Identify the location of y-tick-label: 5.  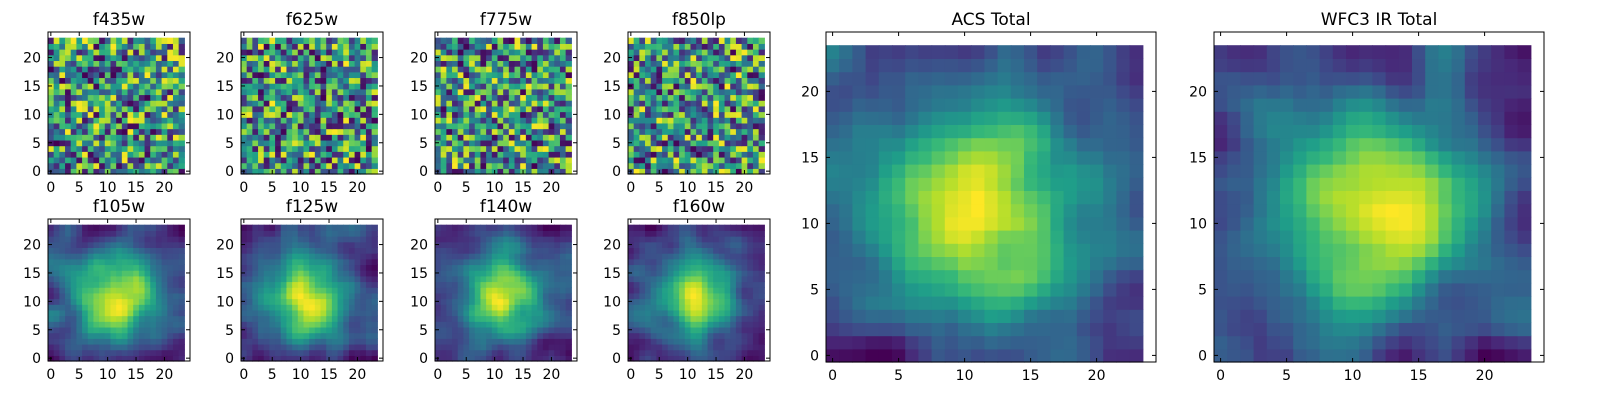
(36, 331).